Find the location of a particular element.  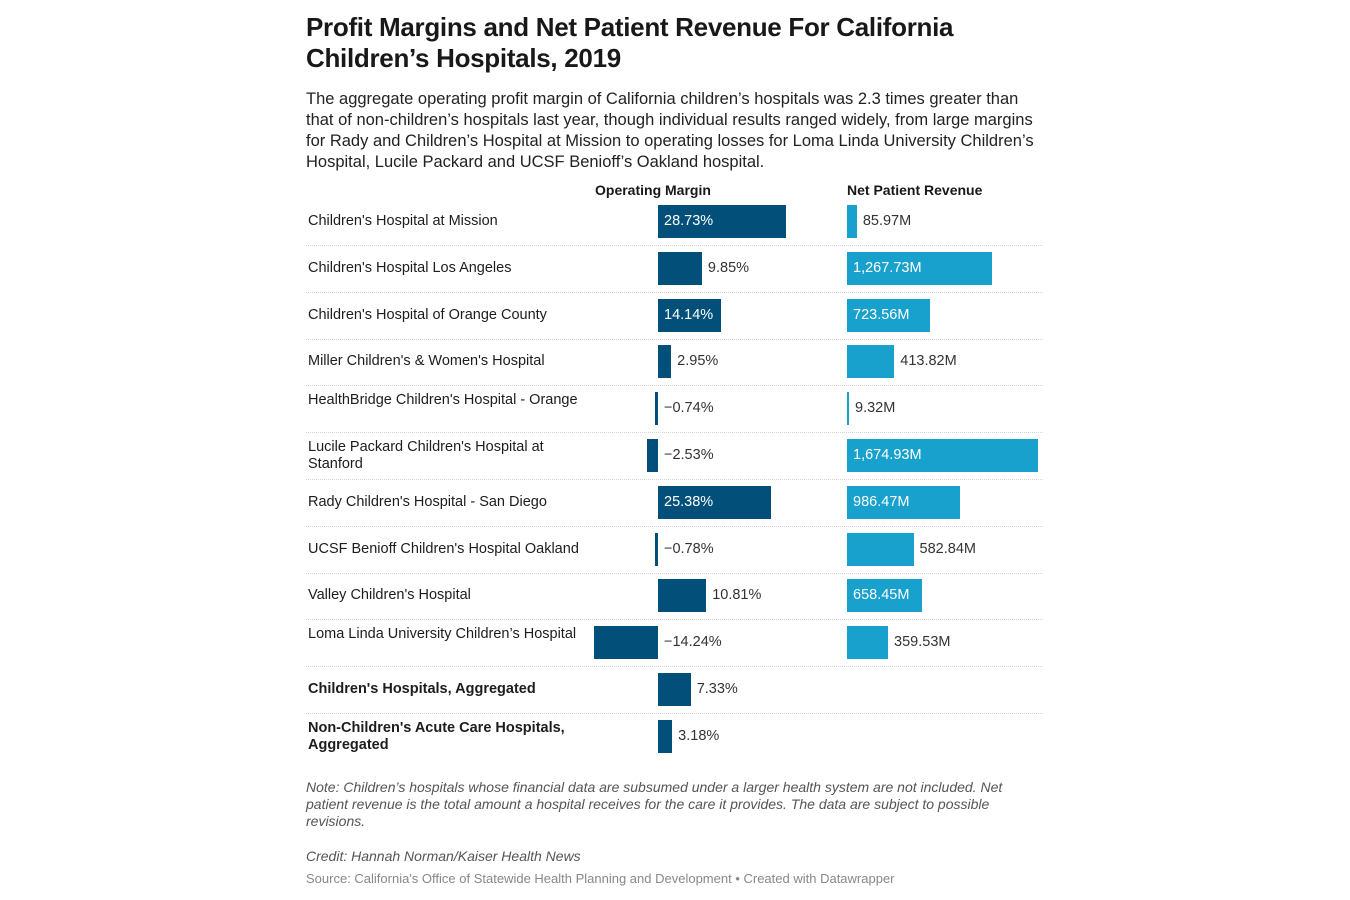

net-patient-revenue-value-label: 986.47M is located at coordinates (881, 501).